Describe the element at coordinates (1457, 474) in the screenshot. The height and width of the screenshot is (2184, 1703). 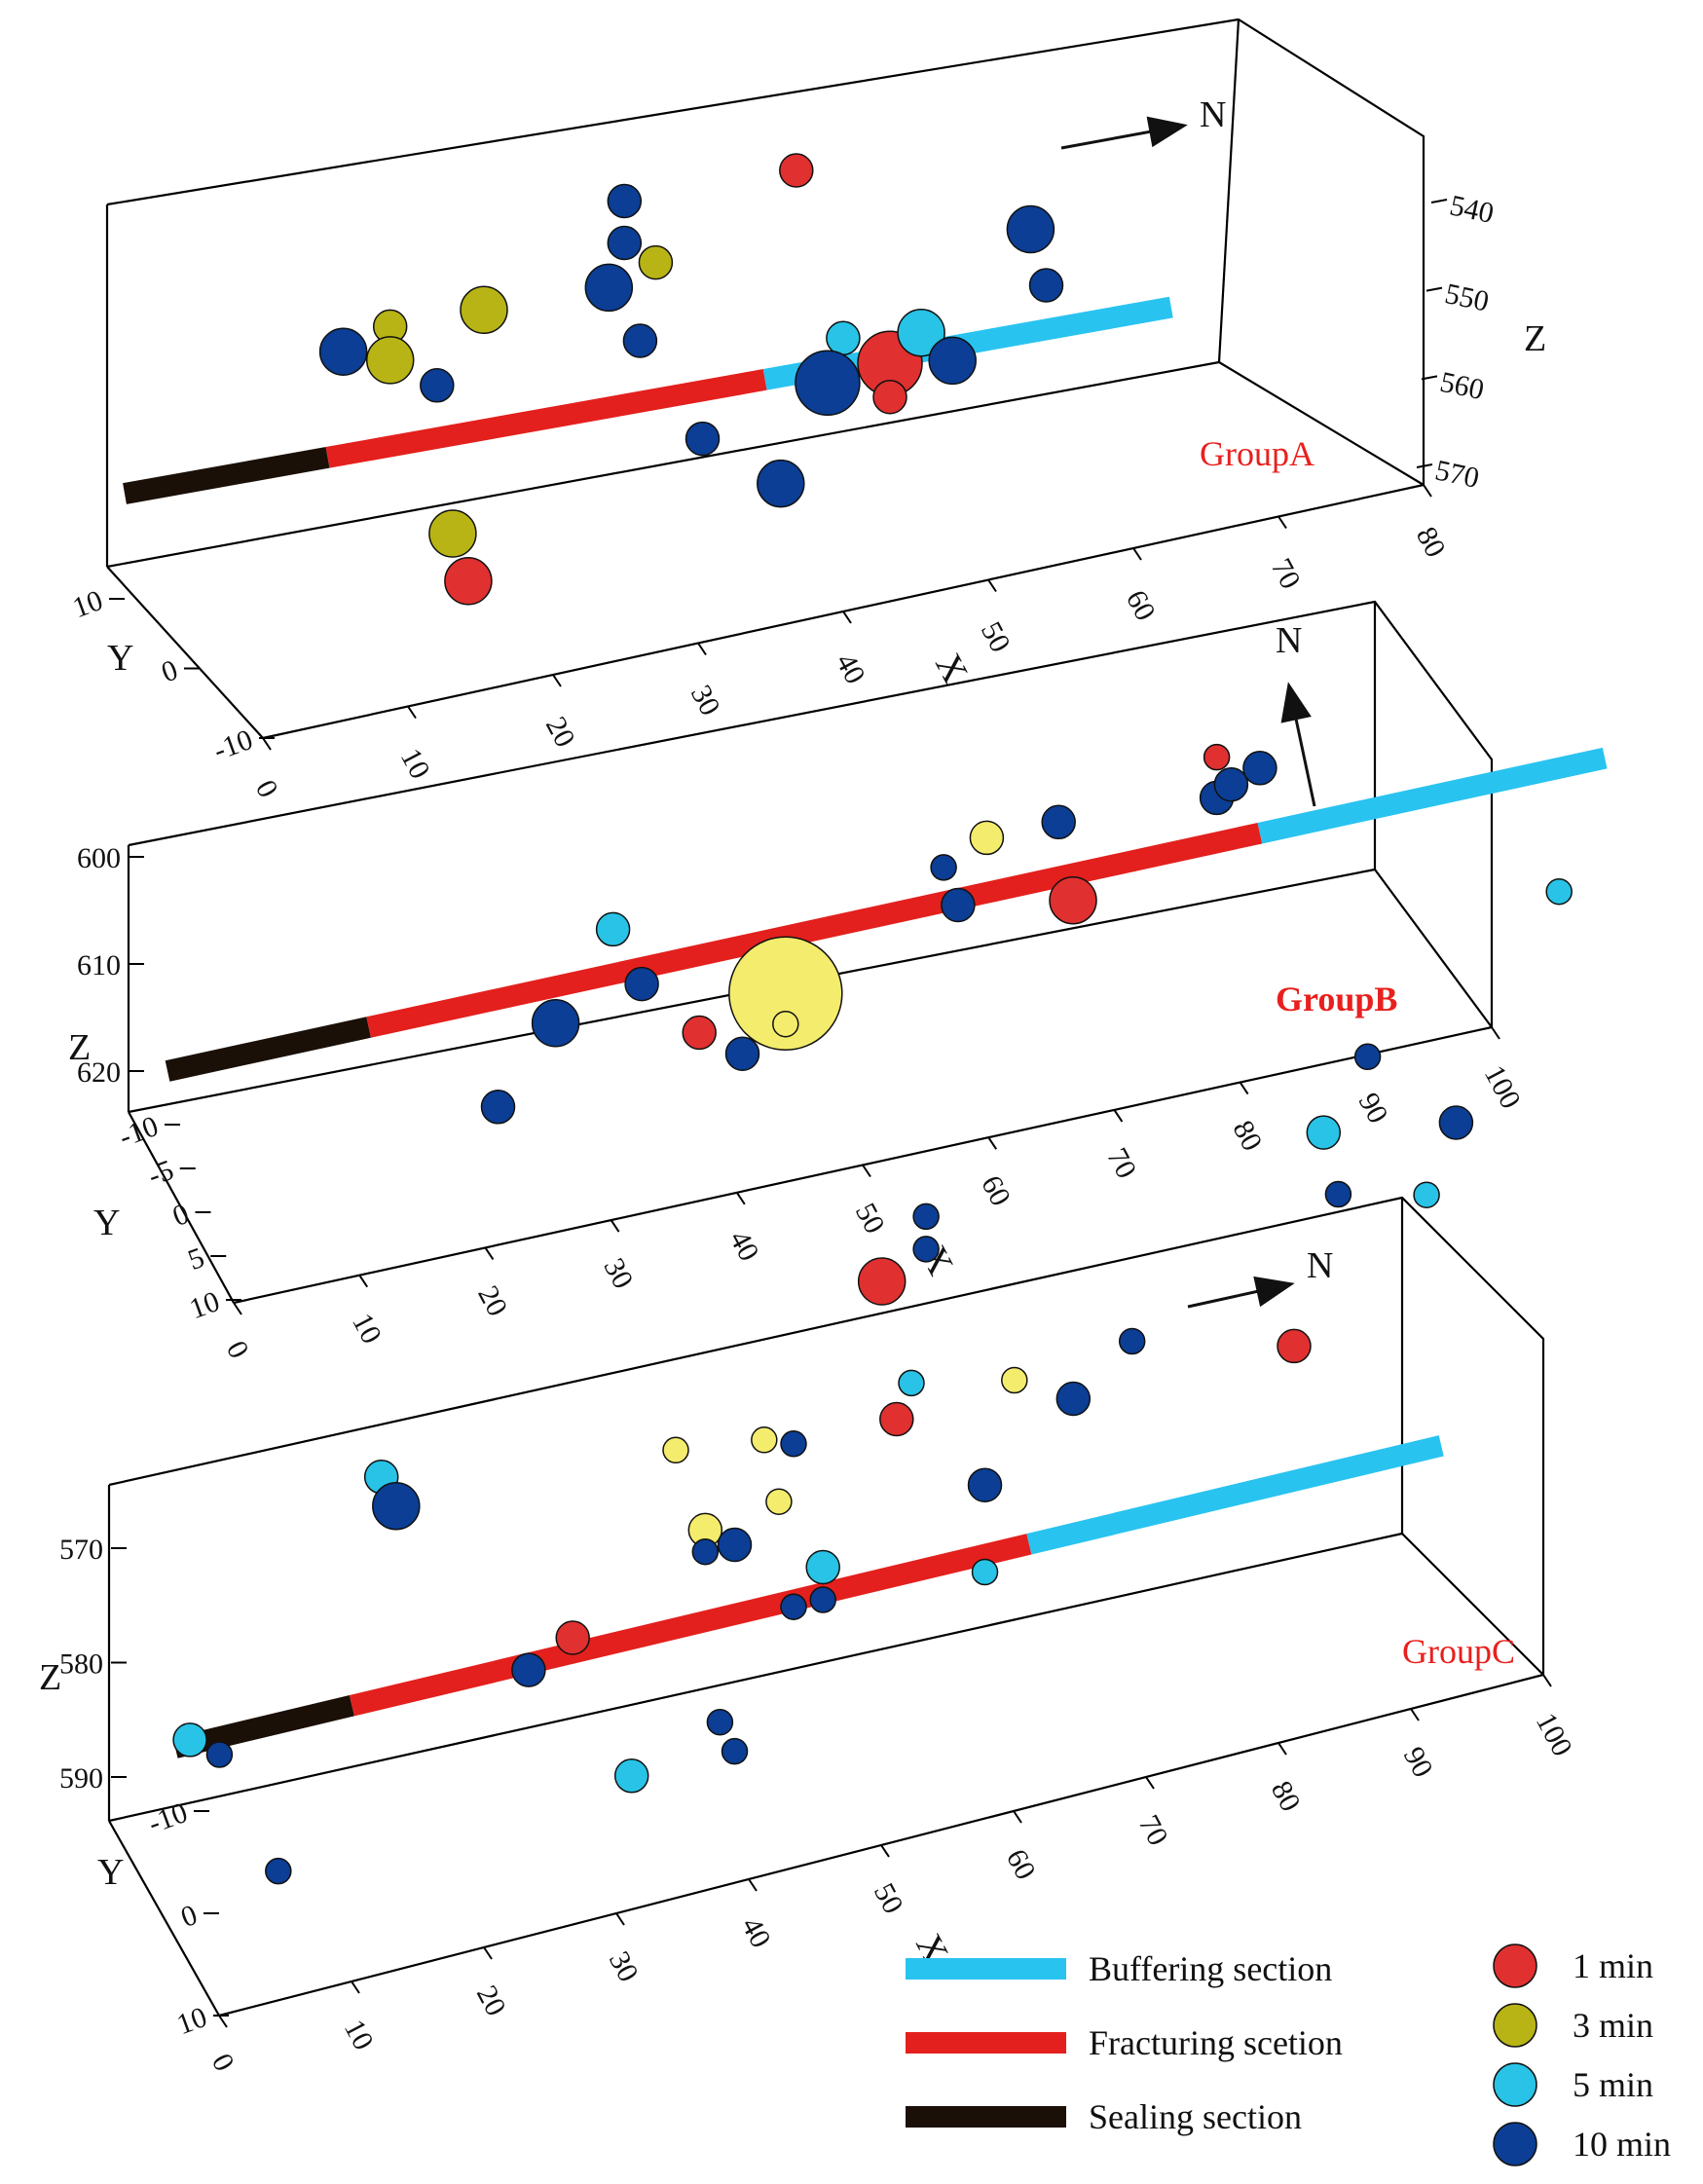
I see `z-tick-label: 570` at that location.